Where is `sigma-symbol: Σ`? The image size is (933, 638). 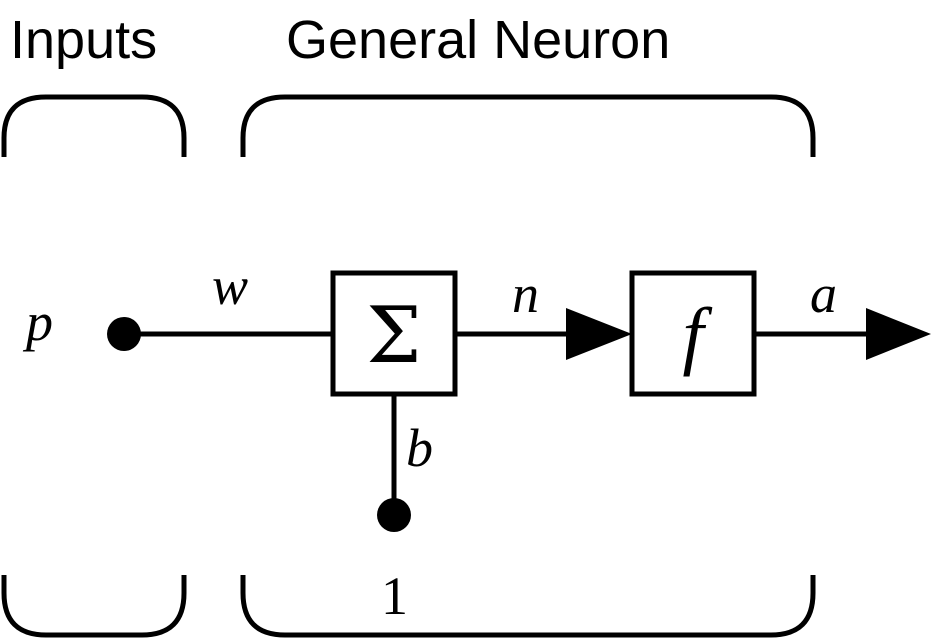
sigma-symbol: Σ is located at coordinates (393, 336).